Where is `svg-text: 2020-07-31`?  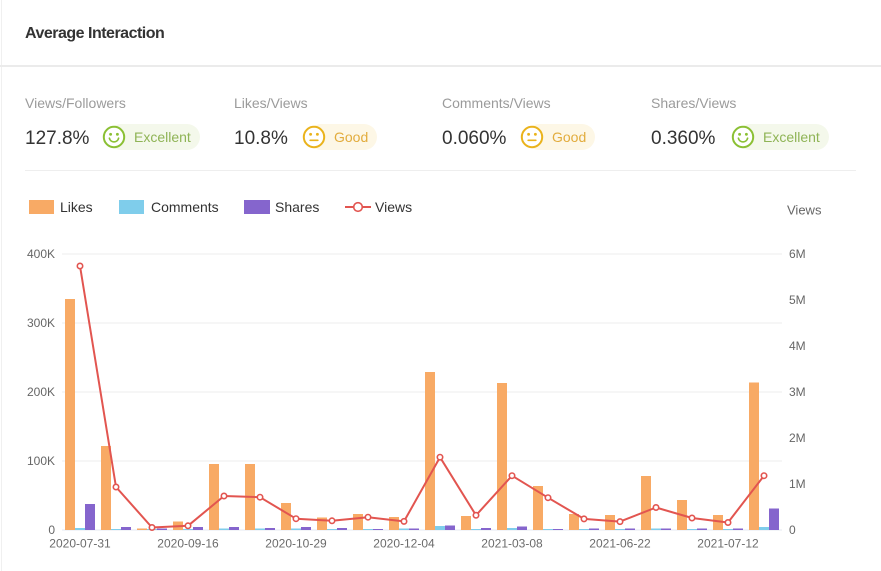 svg-text: 2020-07-31 is located at coordinates (80, 544).